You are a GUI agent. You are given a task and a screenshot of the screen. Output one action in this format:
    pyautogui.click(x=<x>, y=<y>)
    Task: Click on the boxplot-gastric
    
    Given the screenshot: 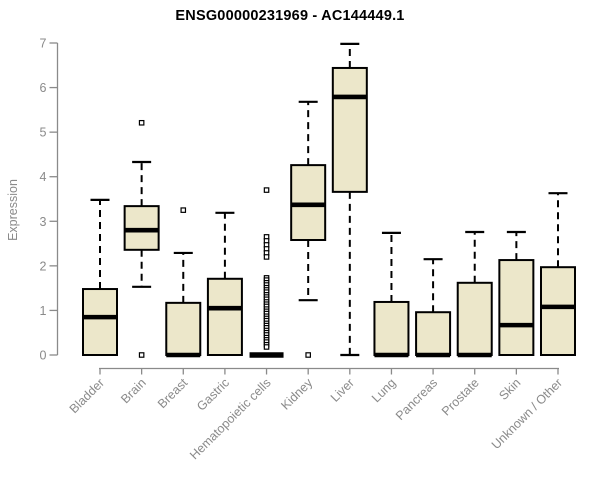 What is the action you would take?
    pyautogui.click(x=224, y=284)
    